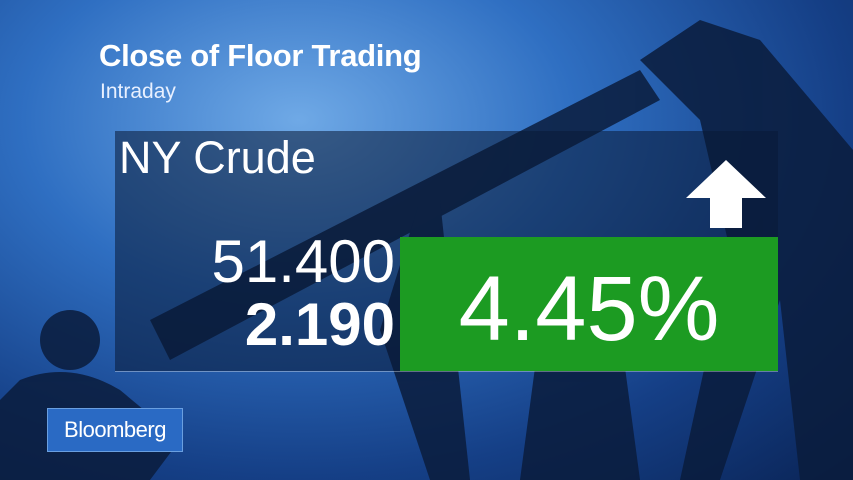 The height and width of the screenshot is (480, 853). What do you see at coordinates (589, 309) in the screenshot?
I see `percent-change: 4.45%` at bounding box center [589, 309].